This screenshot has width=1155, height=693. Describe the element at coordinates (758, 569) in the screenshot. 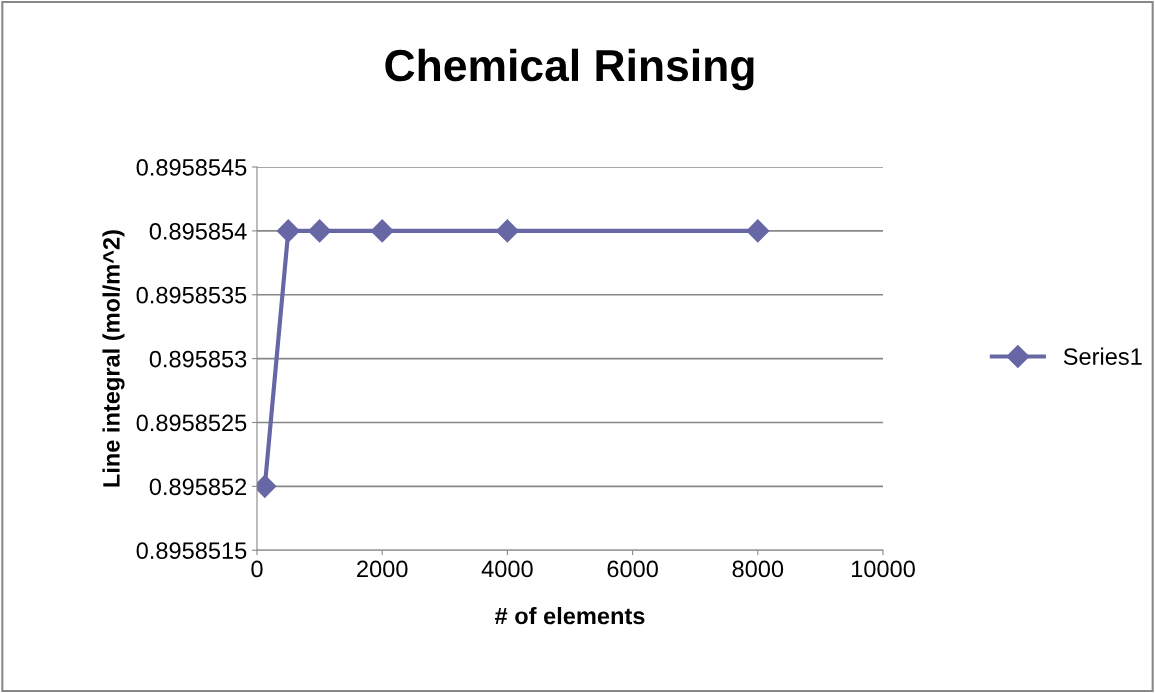

I see `x-tick-label: 8000` at that location.